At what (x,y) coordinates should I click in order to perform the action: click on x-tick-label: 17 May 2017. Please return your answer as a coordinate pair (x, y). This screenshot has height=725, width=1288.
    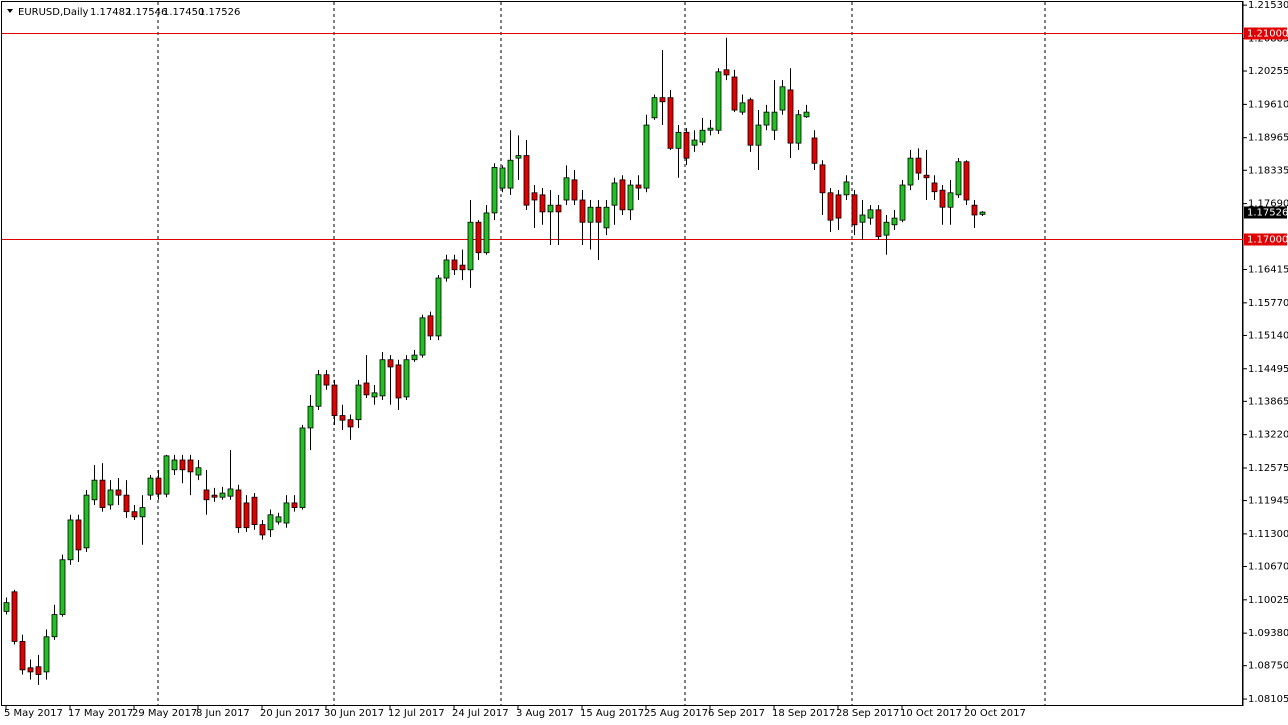
    Looking at the image, I should click on (100, 713).